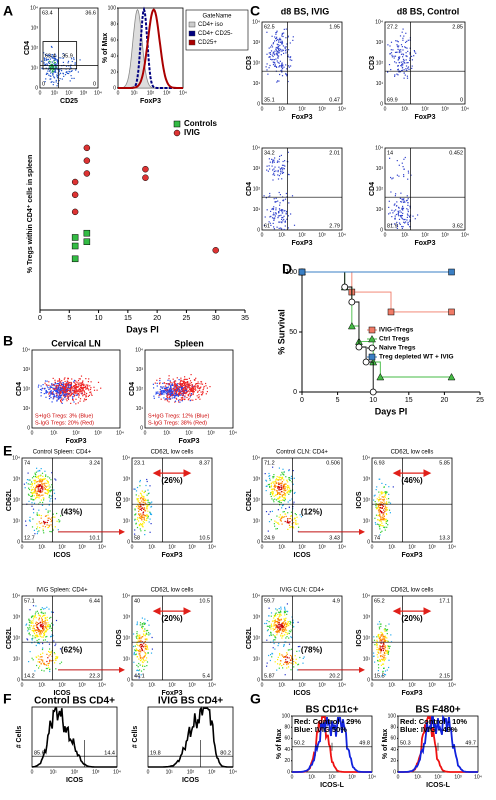 Image resolution: width=496 pixels, height=800 pixels. What do you see at coordinates (192, 685) in the screenshot?
I see `x-tick-label: 10³` at bounding box center [192, 685].